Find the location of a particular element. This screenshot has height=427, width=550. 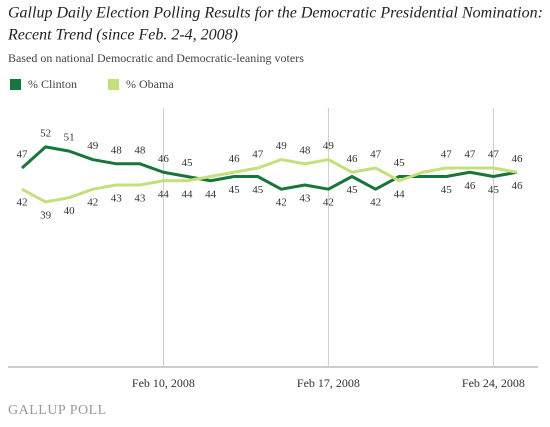

x-tick-label: Feb 24, 2008 is located at coordinates (493, 383).